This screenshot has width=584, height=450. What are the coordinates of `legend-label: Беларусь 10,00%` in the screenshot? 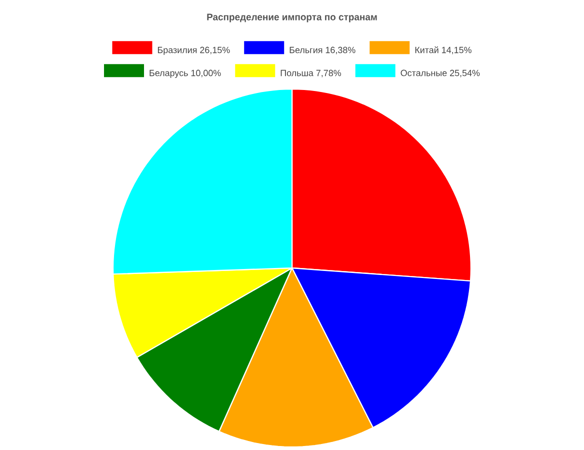 It's located at (185, 74).